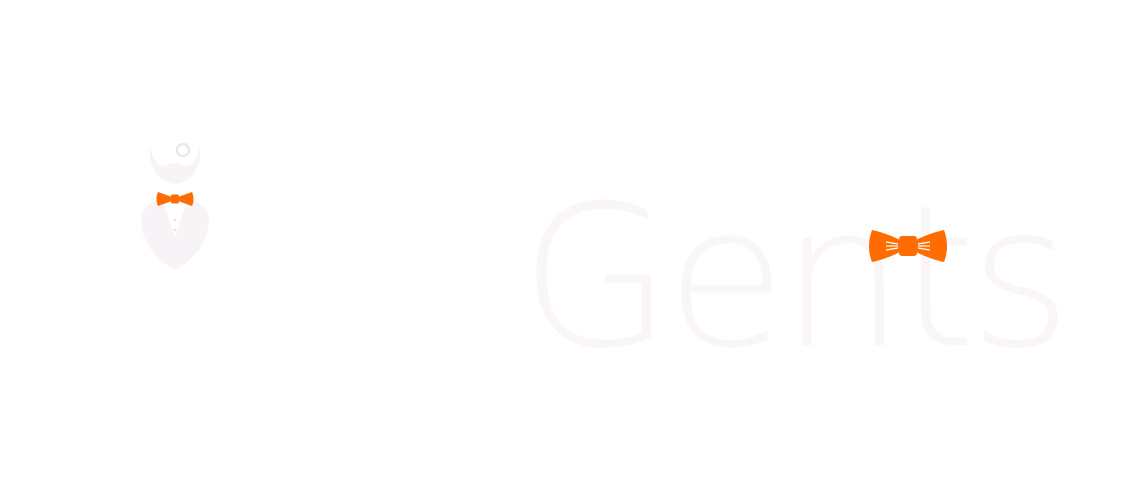 The image size is (1132, 479). Describe the element at coordinates (908, 246) in the screenshot. I see `bowtie-icon` at that location.